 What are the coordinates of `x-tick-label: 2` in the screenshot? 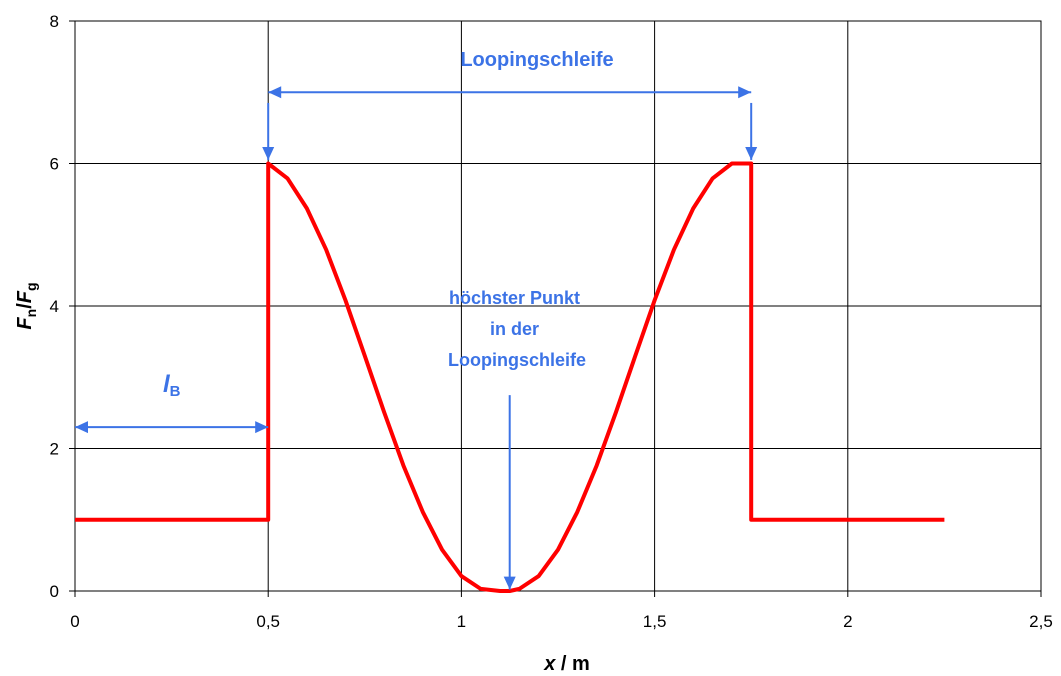 It's located at (847, 621).